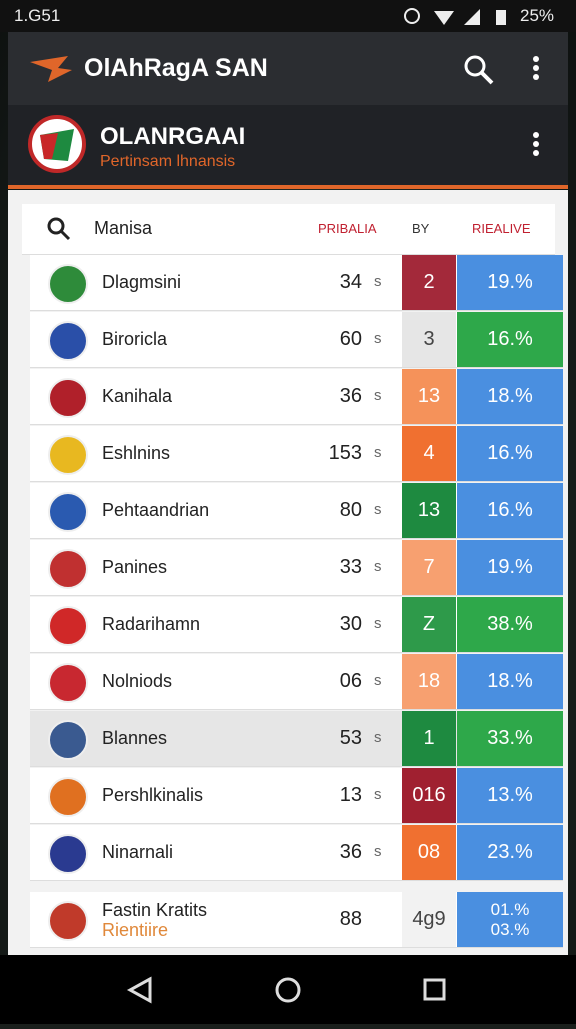 The width and height of the screenshot is (576, 1029). Describe the element at coordinates (135, 738) in the screenshot. I see `team-name: Blannes` at that location.